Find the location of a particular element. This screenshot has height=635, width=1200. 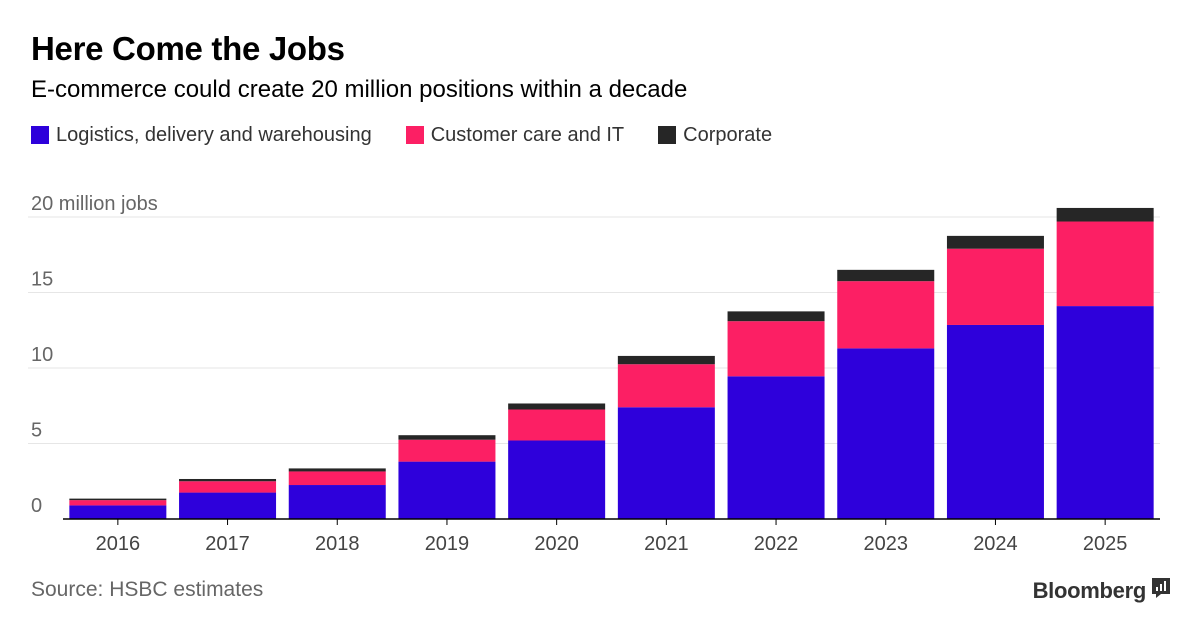

legend-label-logistics: Logistics, delivery and warehousing is located at coordinates (214, 134).